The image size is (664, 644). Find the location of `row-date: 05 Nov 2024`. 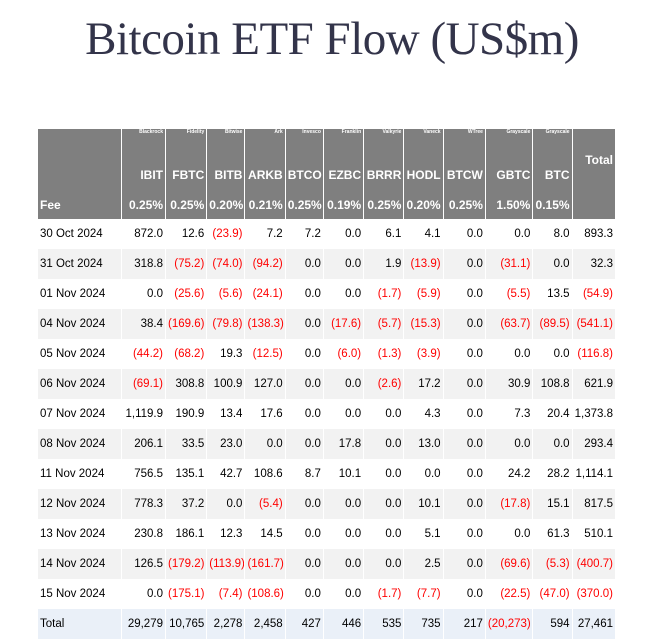

row-date: 05 Nov 2024 is located at coordinates (73, 354).